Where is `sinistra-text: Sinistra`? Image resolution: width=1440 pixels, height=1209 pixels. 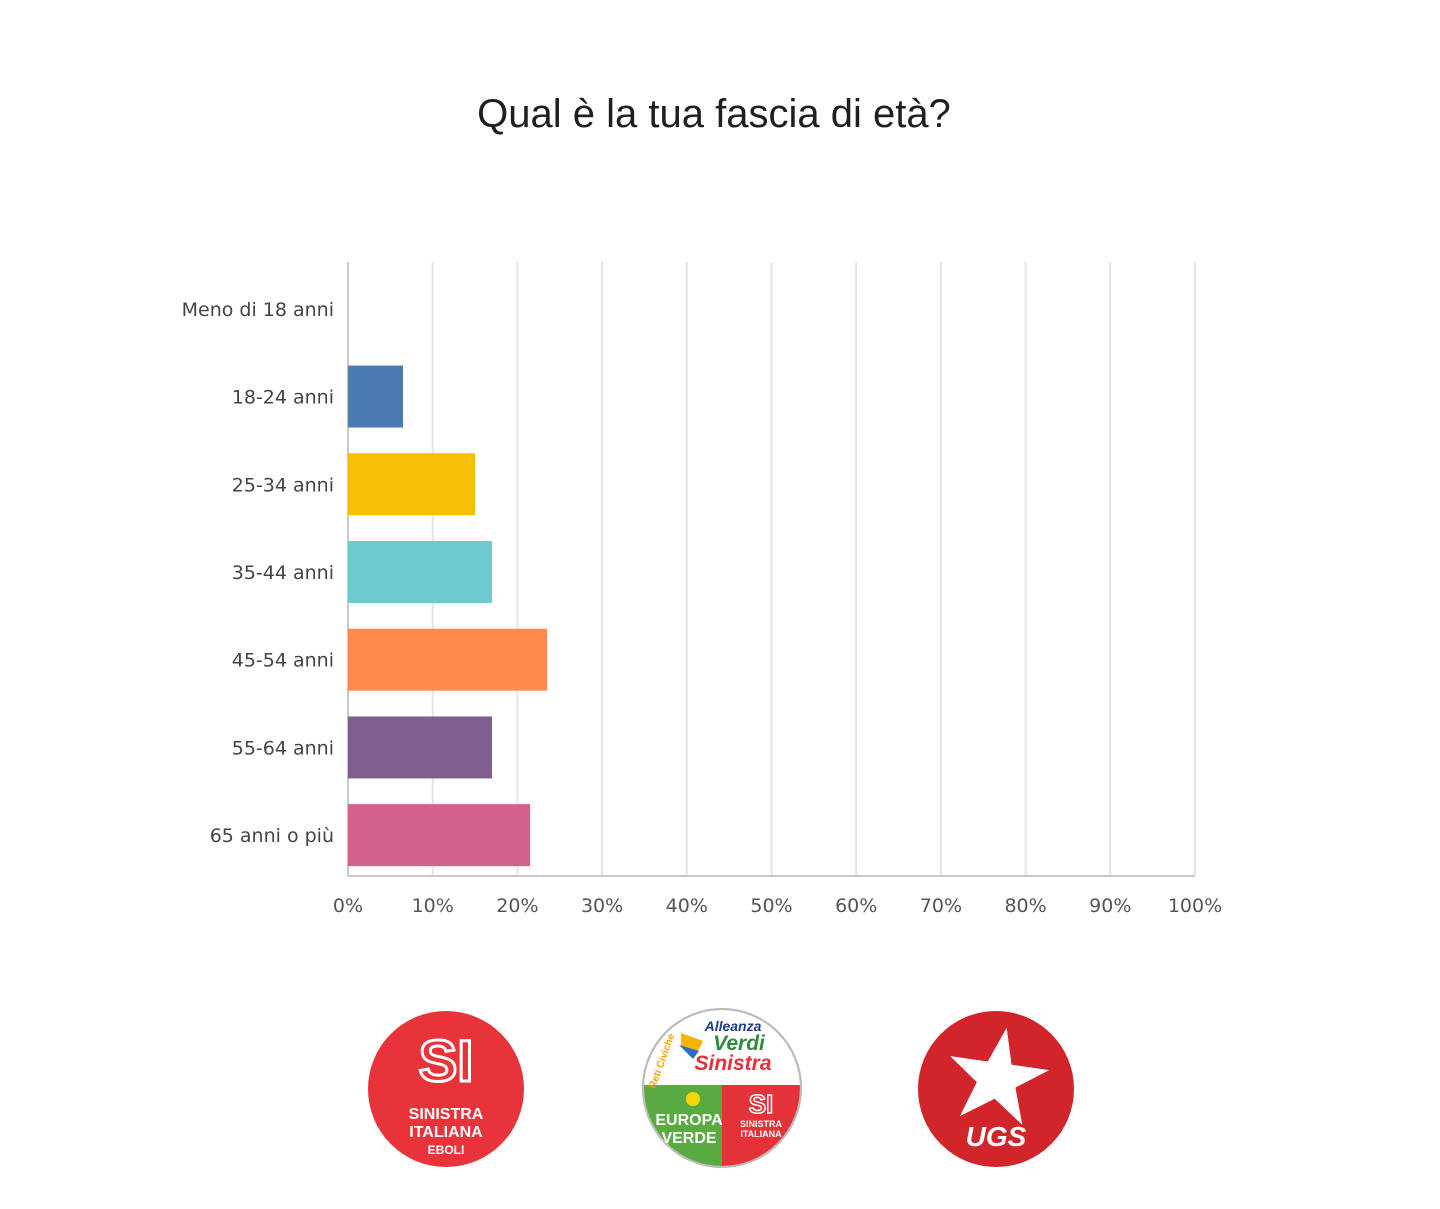 sinistra-text: Sinistra is located at coordinates (732, 1063).